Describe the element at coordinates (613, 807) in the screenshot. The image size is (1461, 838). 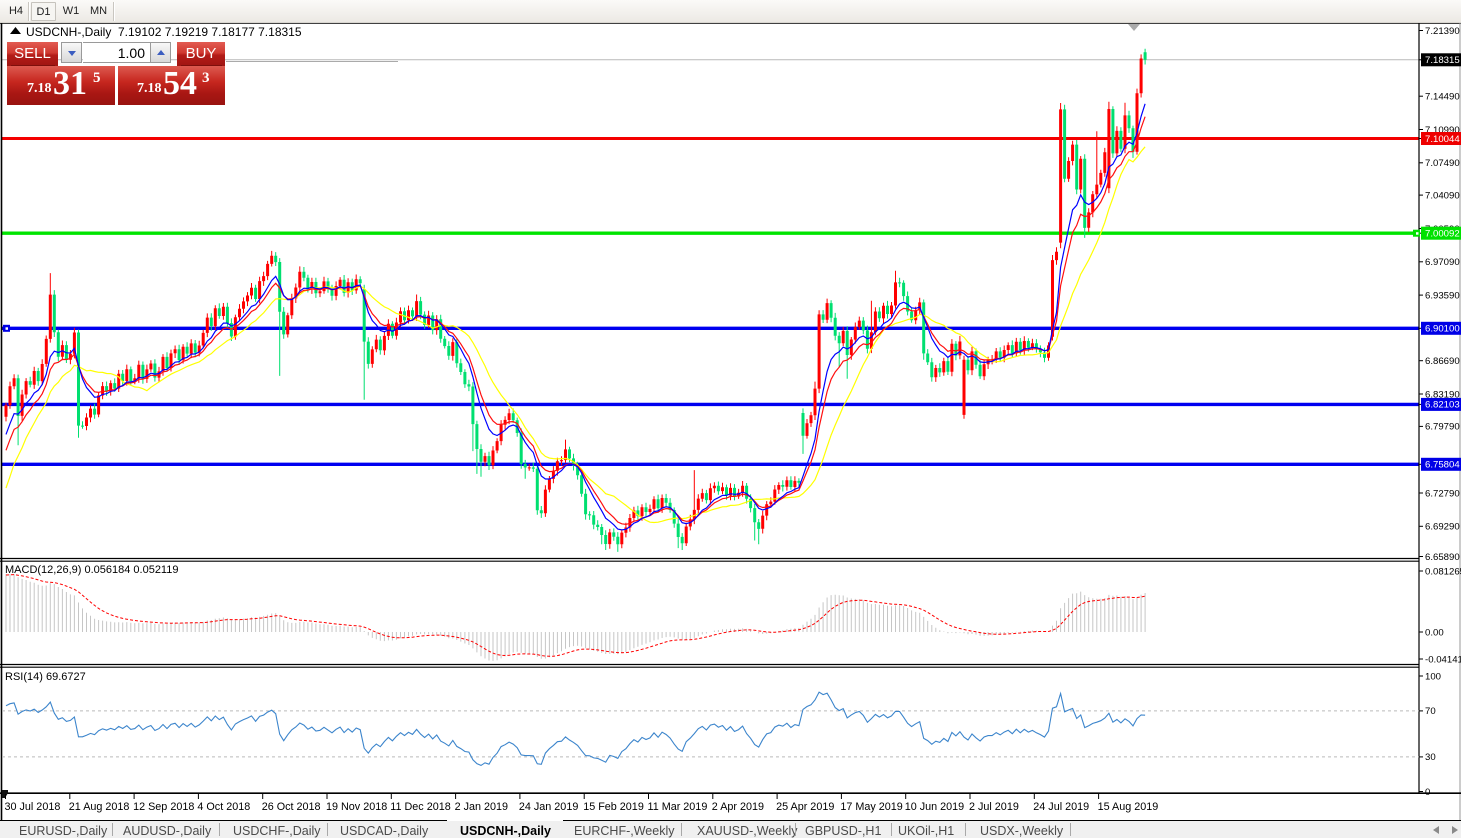
I see `svg-text: 15 Feb 2019` at that location.